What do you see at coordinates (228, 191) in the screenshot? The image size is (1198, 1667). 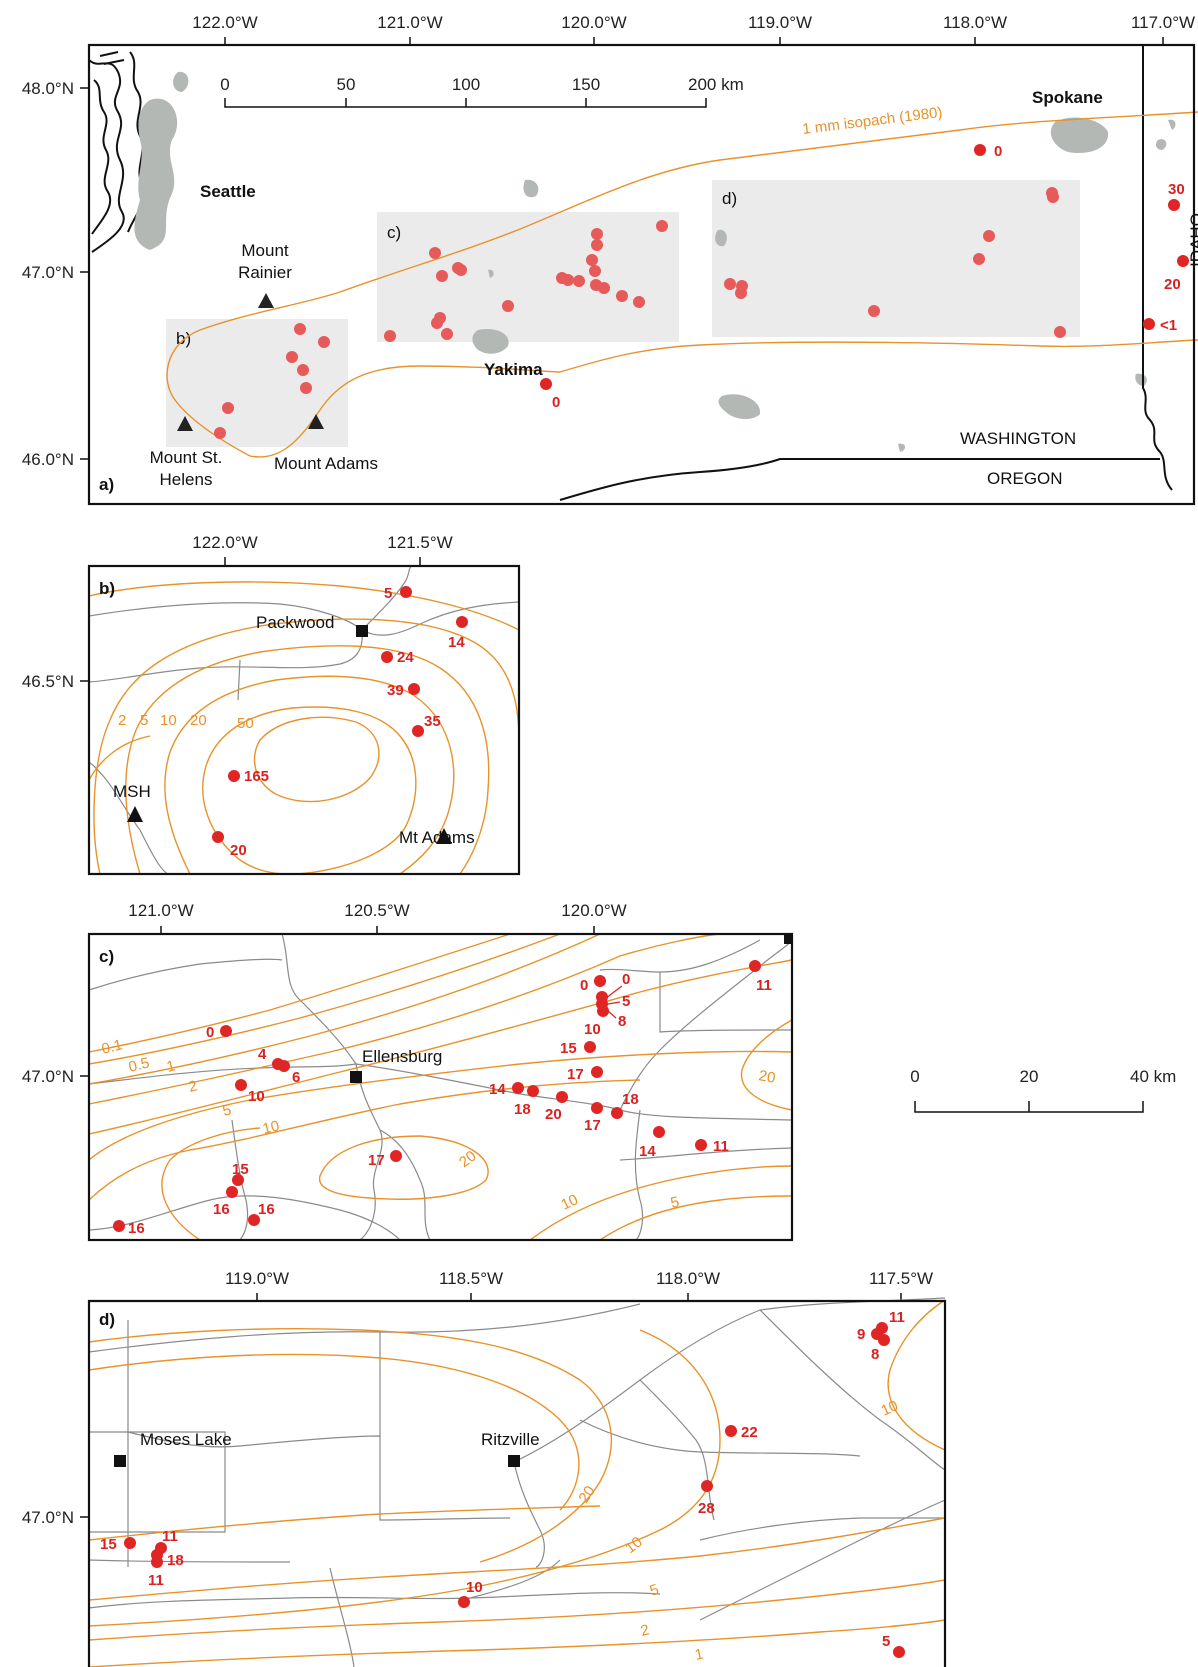 I see `city-seattle: Seattle` at bounding box center [228, 191].